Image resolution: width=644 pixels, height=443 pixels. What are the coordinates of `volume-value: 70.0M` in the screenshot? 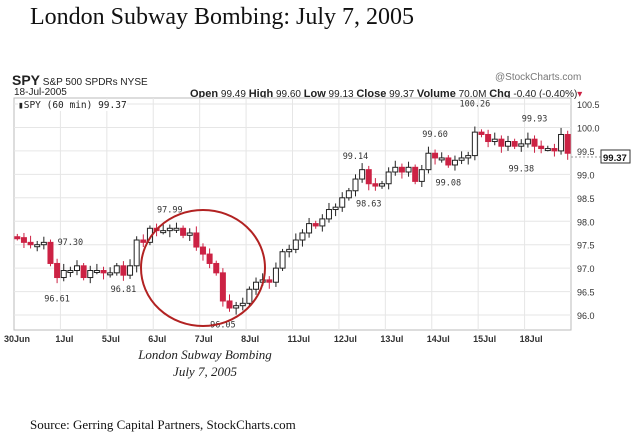 It's located at (472, 94).